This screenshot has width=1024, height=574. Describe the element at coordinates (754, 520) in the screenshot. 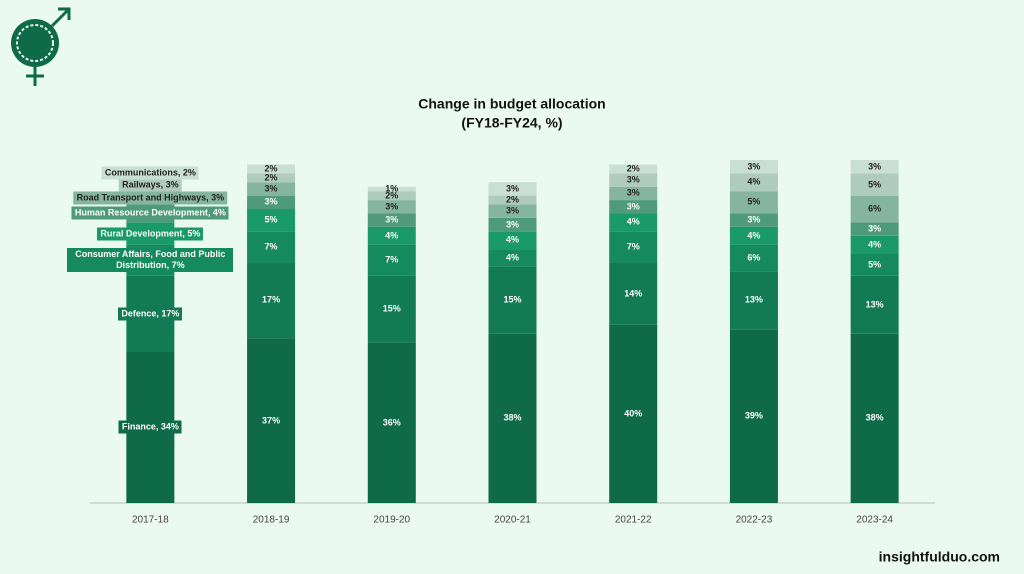

I see `x-tick-label: 2022-23` at that location.